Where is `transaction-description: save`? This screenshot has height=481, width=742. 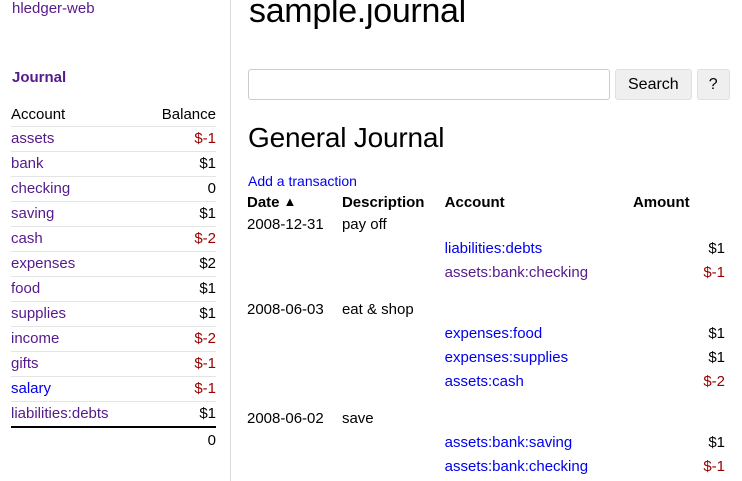
transaction-description: save is located at coordinates (357, 418).